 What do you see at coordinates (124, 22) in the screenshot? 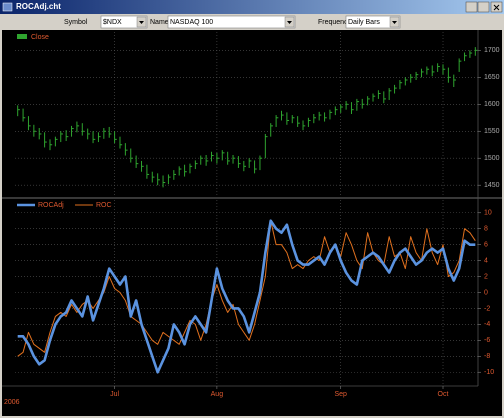
I see `symbol-field` at bounding box center [124, 22].